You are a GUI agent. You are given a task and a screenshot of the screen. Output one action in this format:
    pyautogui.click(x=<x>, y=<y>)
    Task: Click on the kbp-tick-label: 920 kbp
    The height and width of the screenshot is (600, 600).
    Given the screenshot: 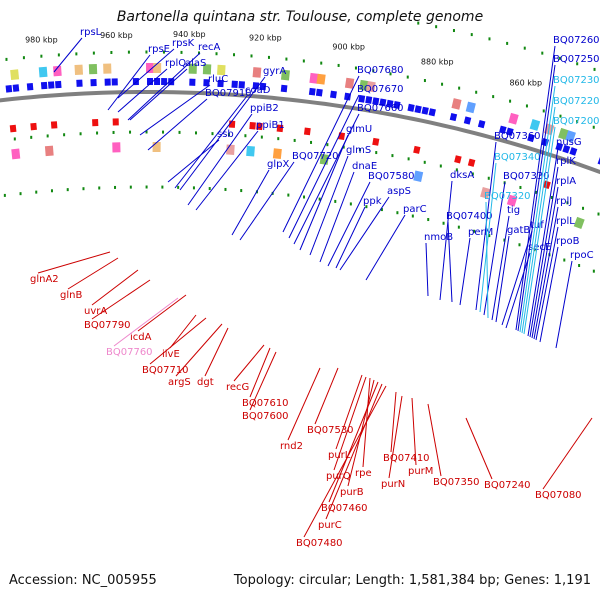 What is the action you would take?
    pyautogui.click(x=265, y=38)
    